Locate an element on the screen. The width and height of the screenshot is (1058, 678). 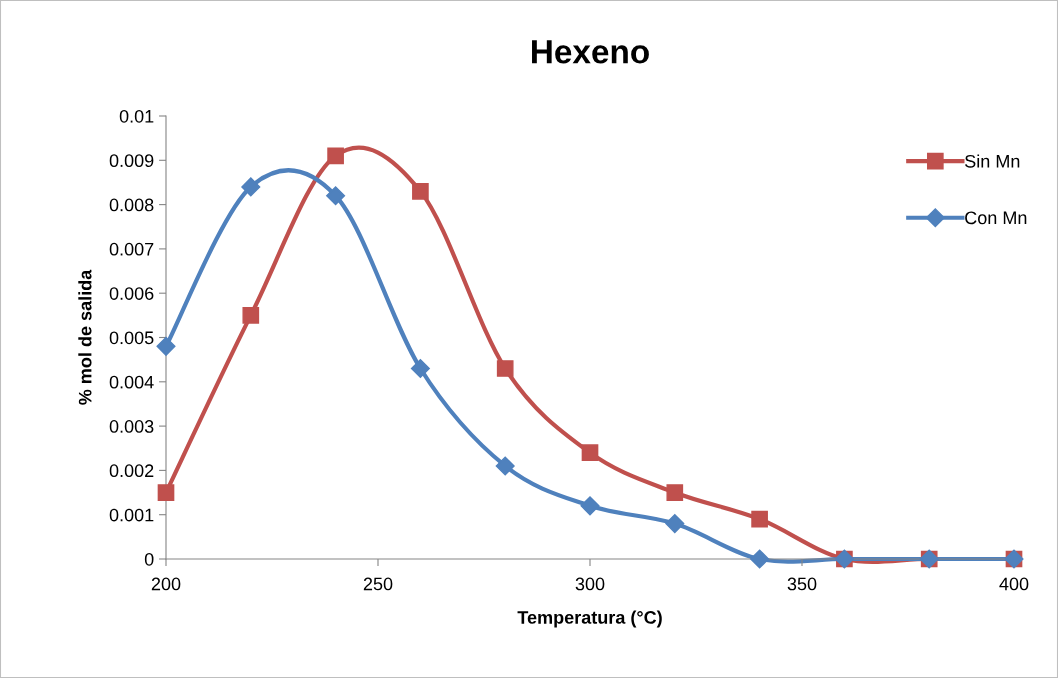
x-tick-label: 350 is located at coordinates (802, 584).